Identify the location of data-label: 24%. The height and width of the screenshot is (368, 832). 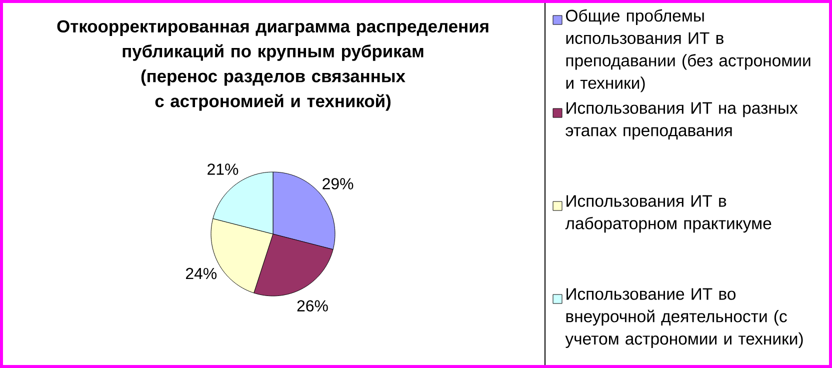
(201, 274).